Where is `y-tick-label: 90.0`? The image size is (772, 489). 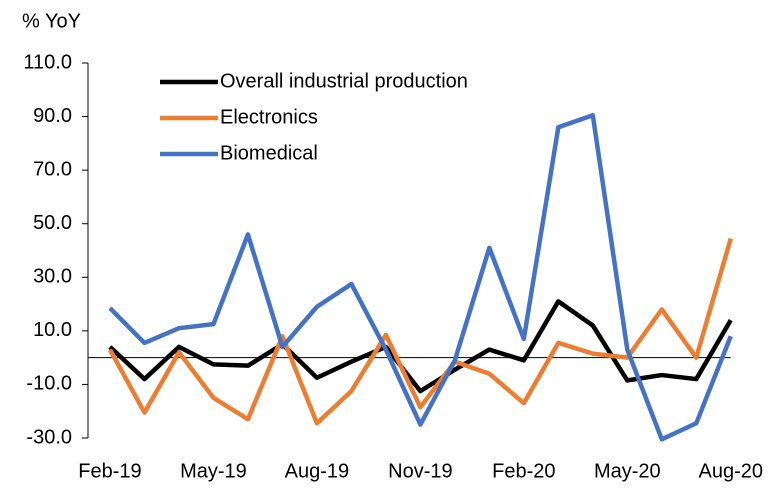
y-tick-label: 90.0 is located at coordinates (52, 116).